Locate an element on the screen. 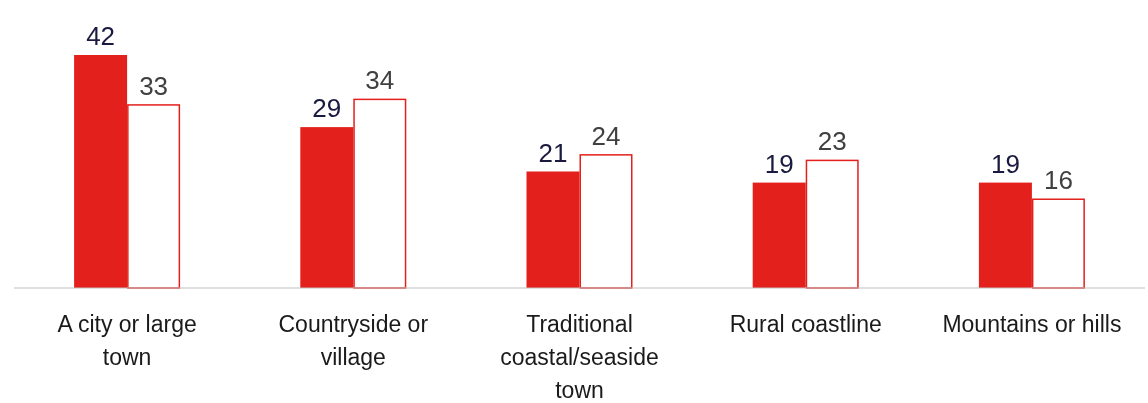 This screenshot has height=403, width=1148. data-label: 23 is located at coordinates (832, 141).